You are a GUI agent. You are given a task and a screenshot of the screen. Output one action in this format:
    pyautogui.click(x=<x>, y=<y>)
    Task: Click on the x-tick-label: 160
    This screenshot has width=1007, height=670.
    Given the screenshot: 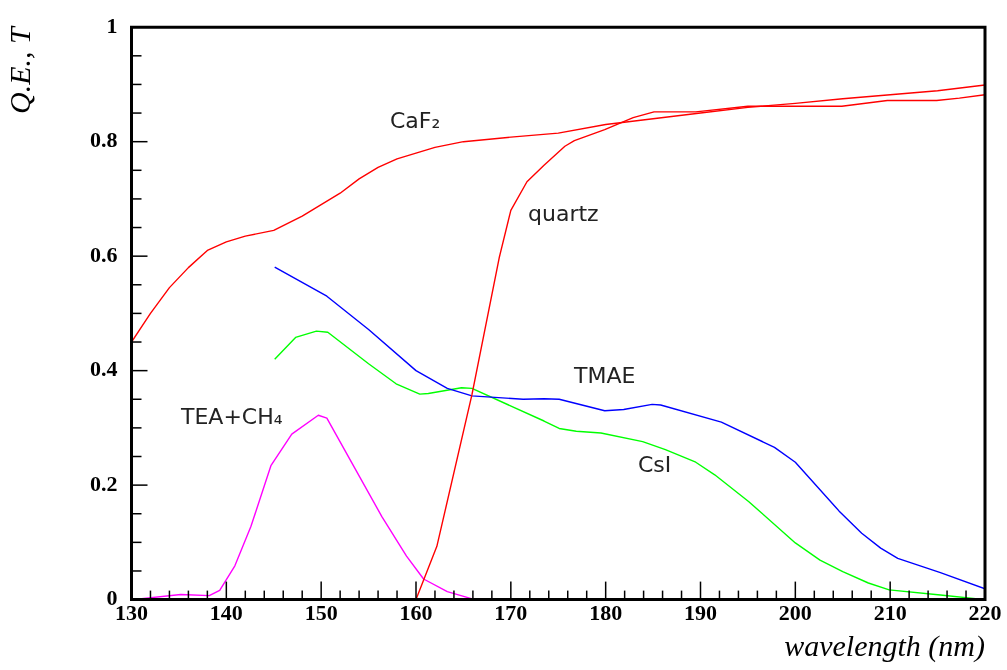 What is the action you would take?
    pyautogui.click(x=416, y=613)
    